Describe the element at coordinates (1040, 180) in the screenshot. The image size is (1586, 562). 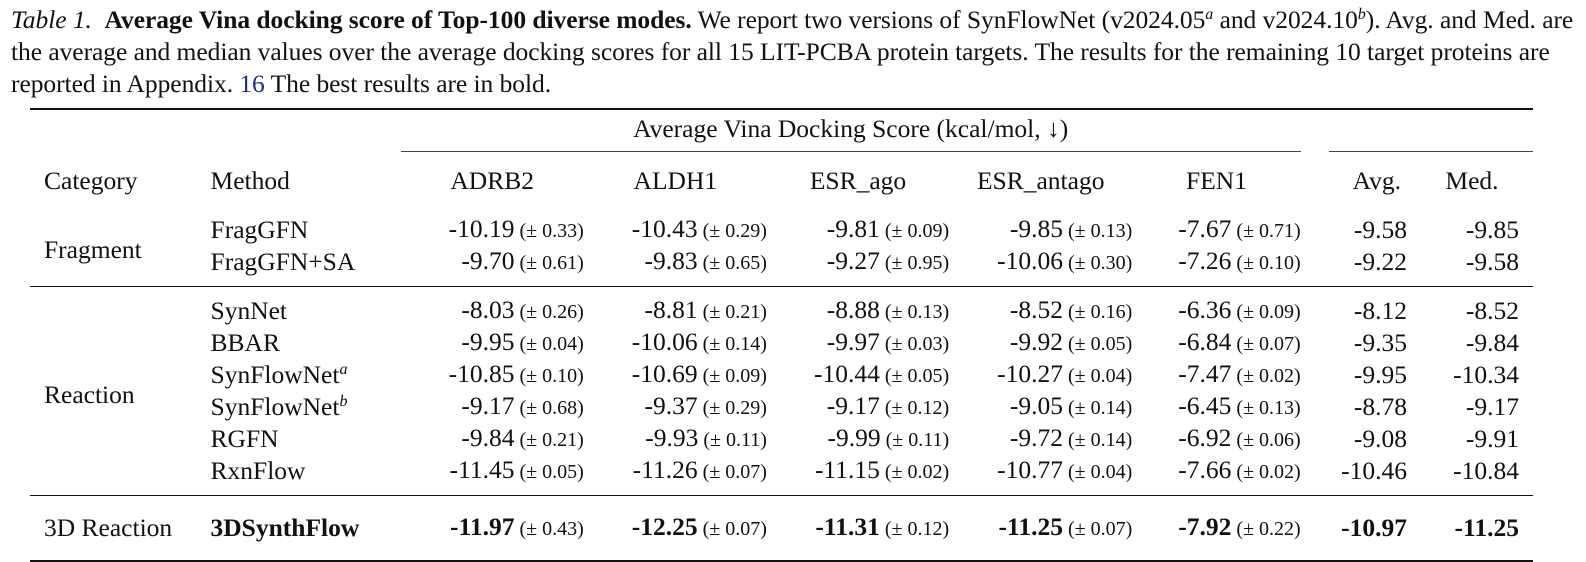
I see `header-esr-antago: ESR_antago` at that location.